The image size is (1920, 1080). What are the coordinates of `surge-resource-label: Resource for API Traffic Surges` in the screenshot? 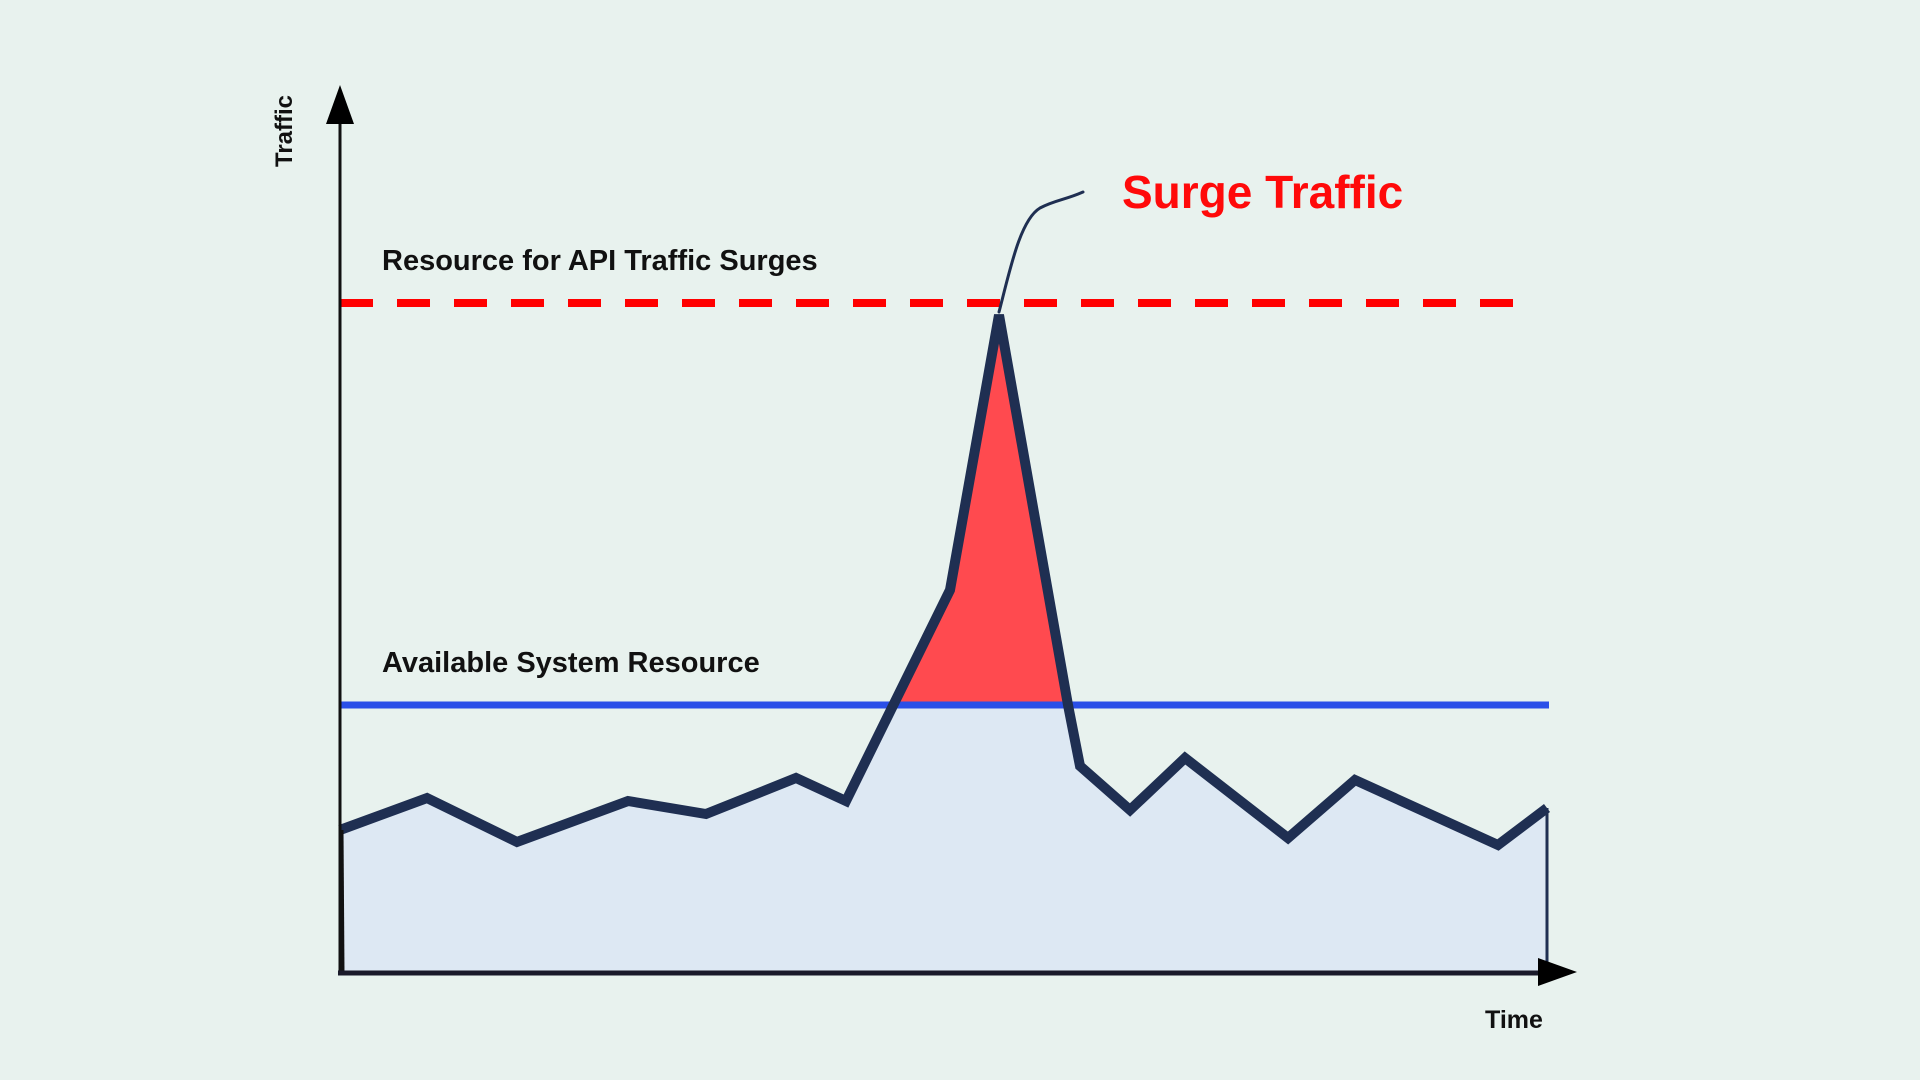 It's located at (600, 261).